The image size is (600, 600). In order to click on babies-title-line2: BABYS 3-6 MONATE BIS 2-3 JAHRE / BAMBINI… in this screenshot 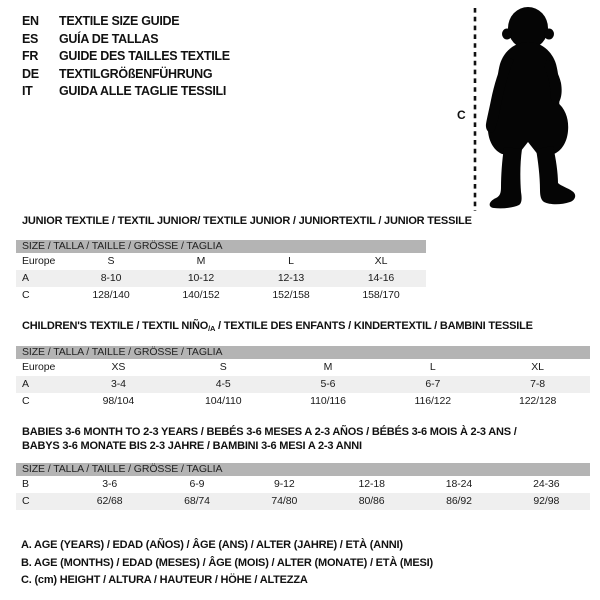, I will do `click(192, 445)`.